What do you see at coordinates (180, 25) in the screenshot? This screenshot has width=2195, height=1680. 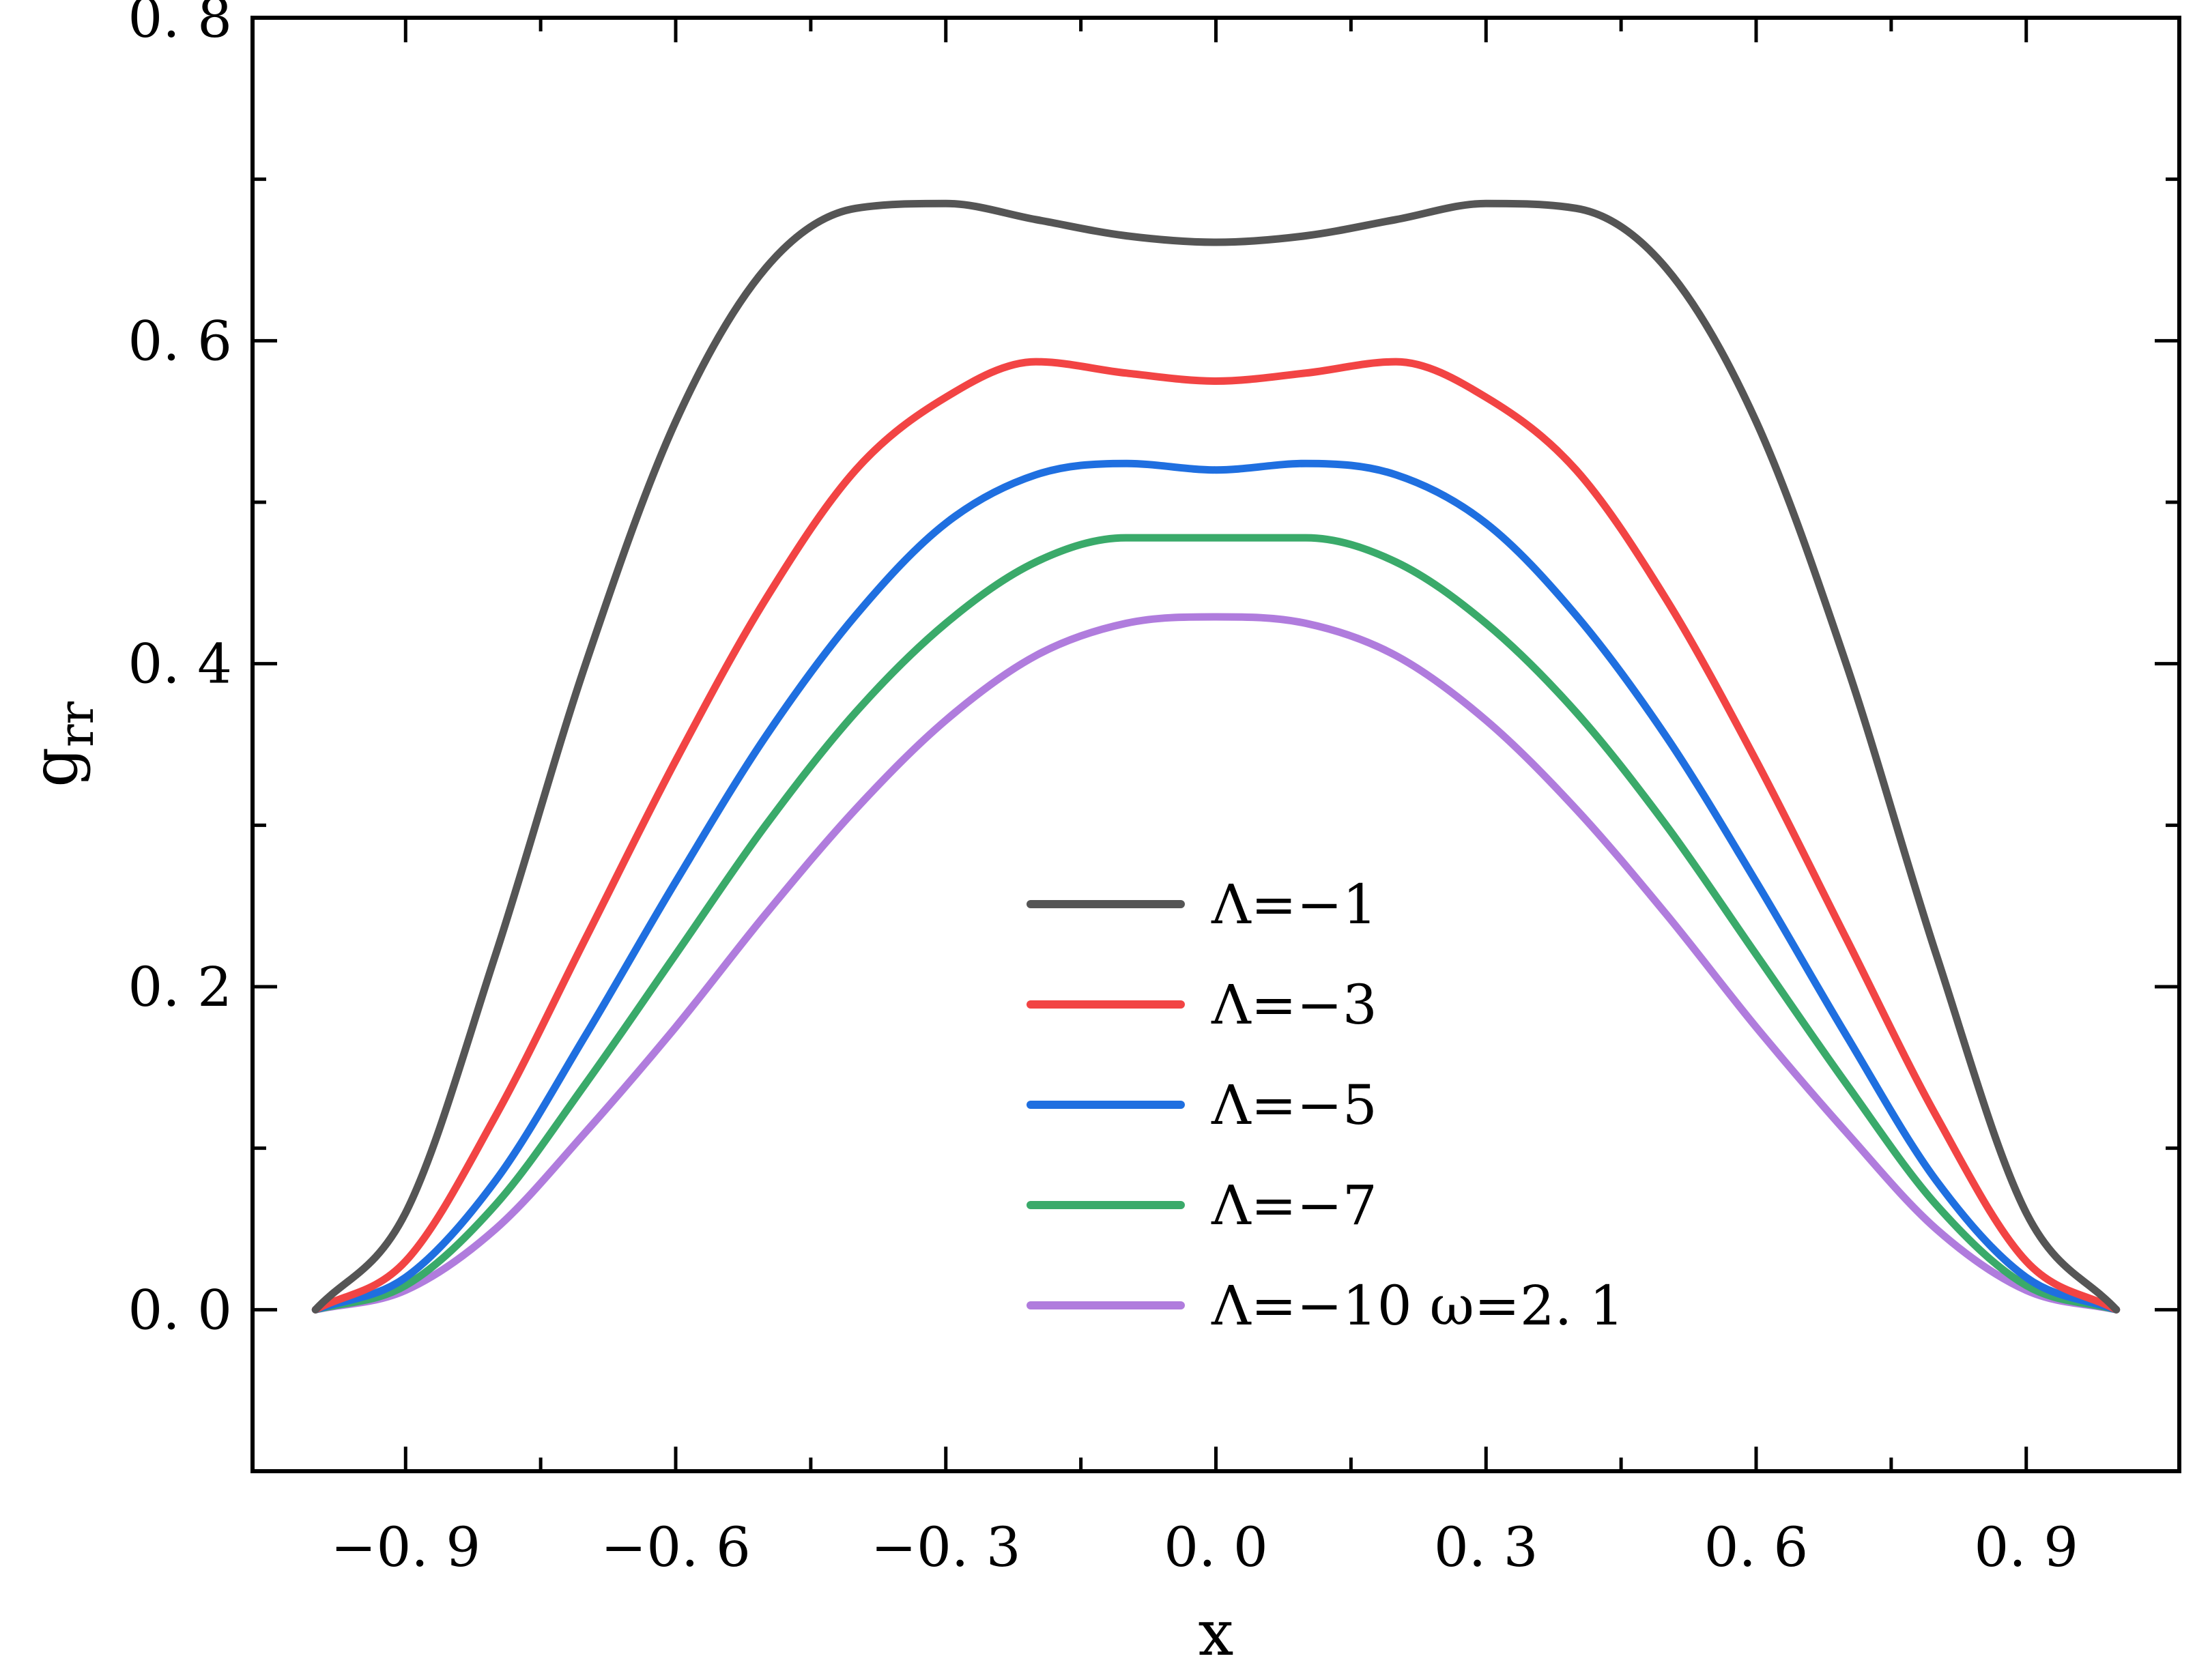 I see `y-tick-label: 0. 8` at bounding box center [180, 25].